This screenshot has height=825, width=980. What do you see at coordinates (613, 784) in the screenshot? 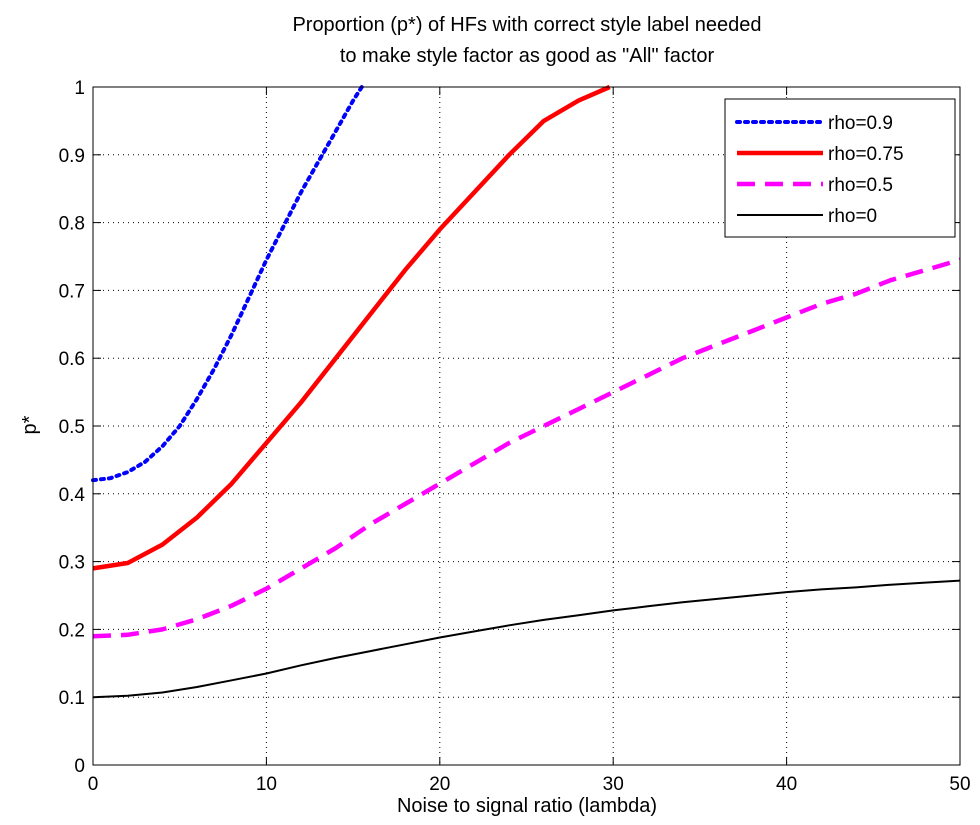
I see `x-tick-label: 30` at bounding box center [613, 784].